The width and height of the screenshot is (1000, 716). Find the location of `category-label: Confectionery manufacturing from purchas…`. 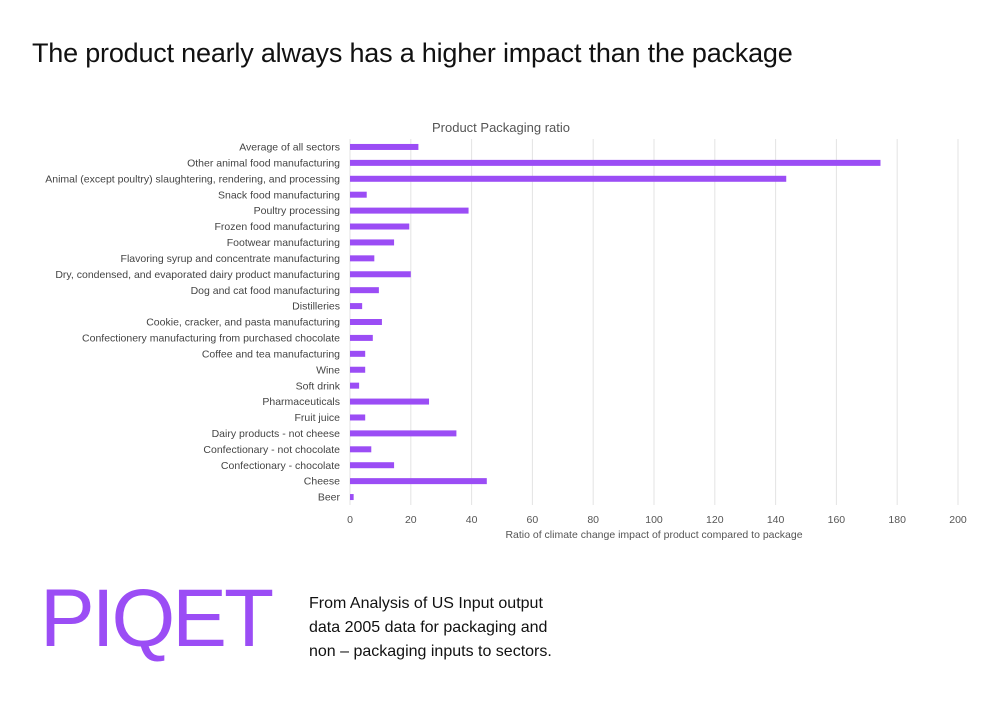

category-label: Confectionery manufacturing from purchas… is located at coordinates (211, 339).